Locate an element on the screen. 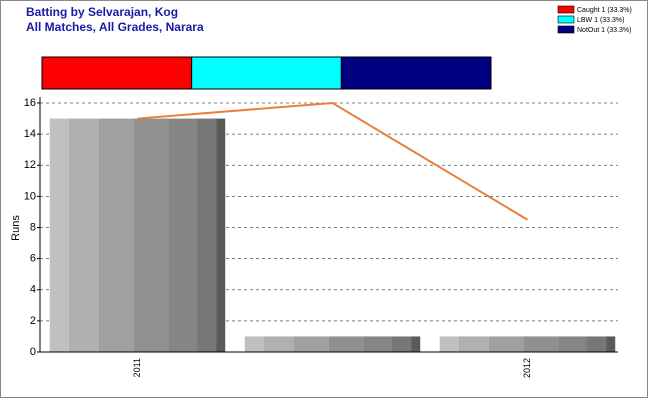 This screenshot has height=400, width=650. y-tick-label: 14 is located at coordinates (30, 134).